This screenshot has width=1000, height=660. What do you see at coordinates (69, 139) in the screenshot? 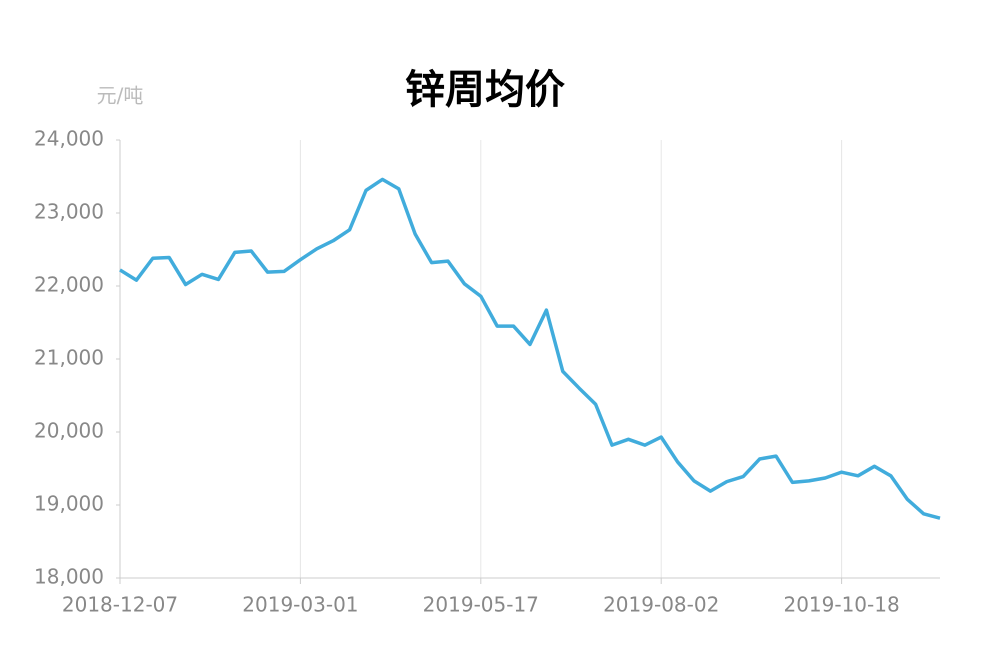
I see `y-tick-label: 24,000` at bounding box center [69, 139].